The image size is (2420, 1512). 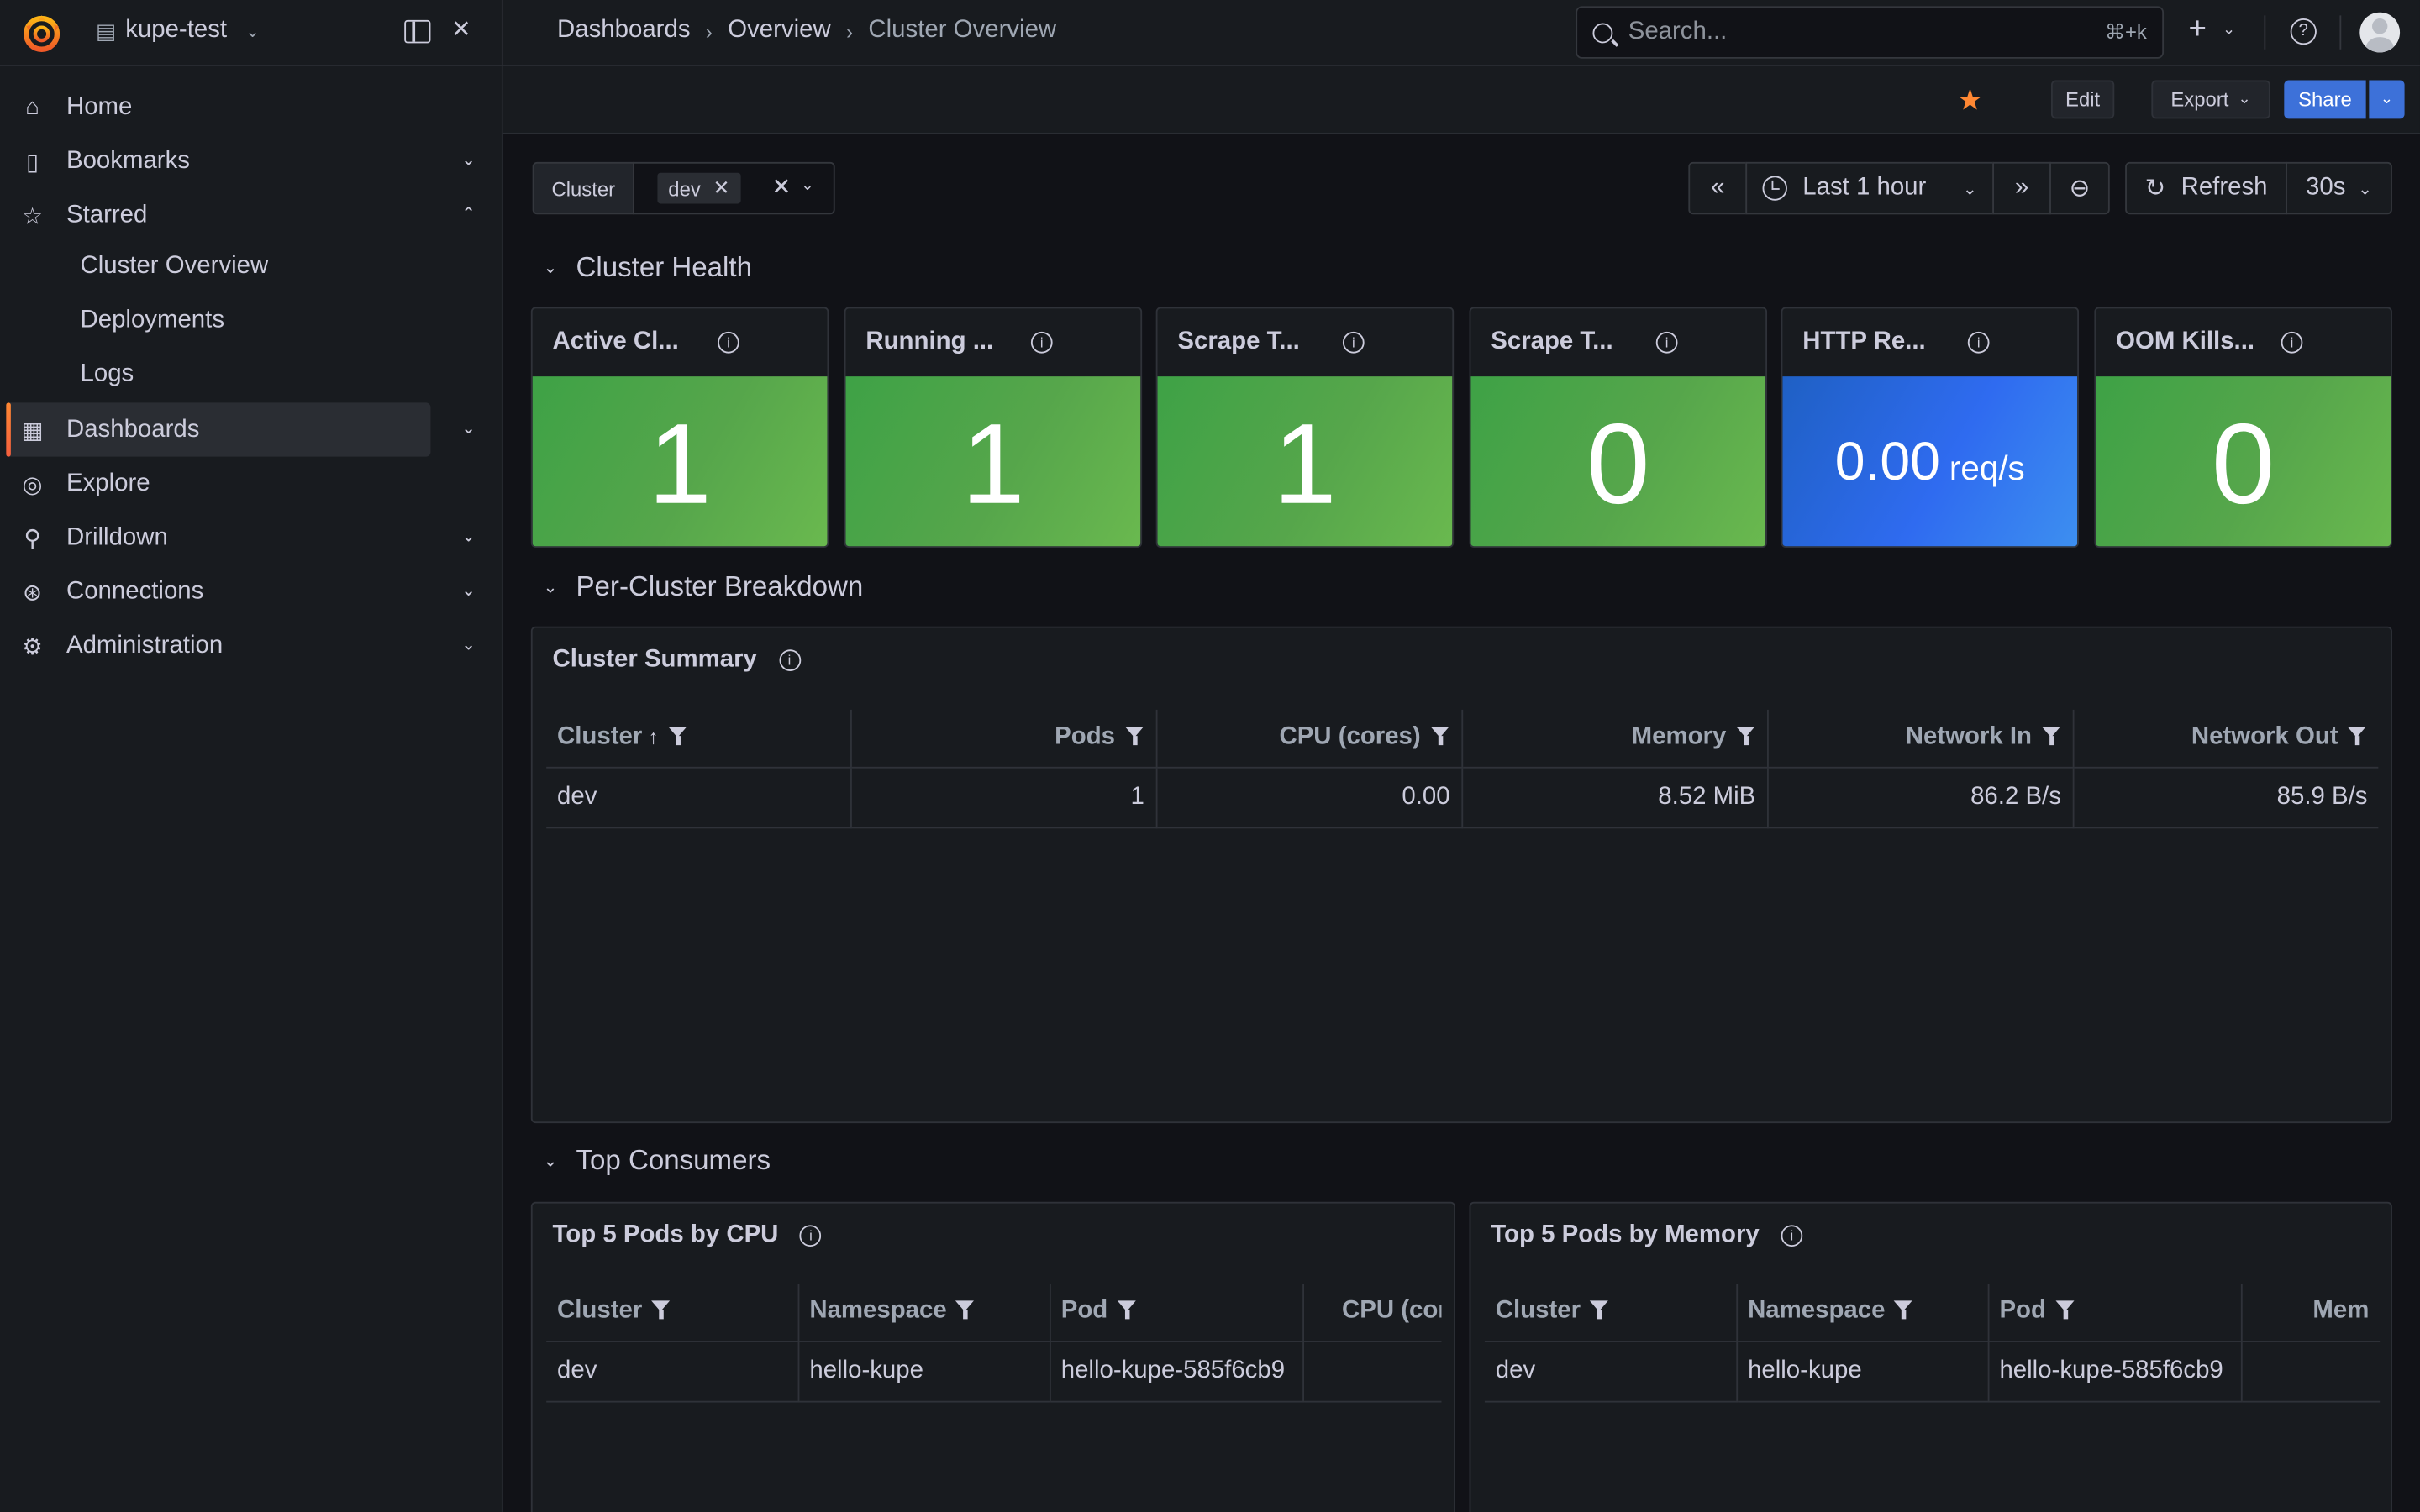 I want to click on remove-chip-icon: ✕, so click(x=721, y=187).